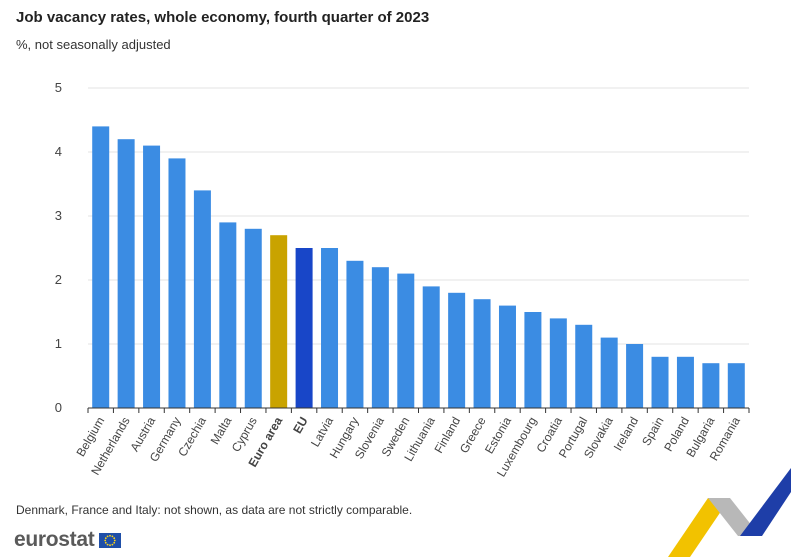  Describe the element at coordinates (533, 360) in the screenshot. I see `bar-luxembourg` at that location.